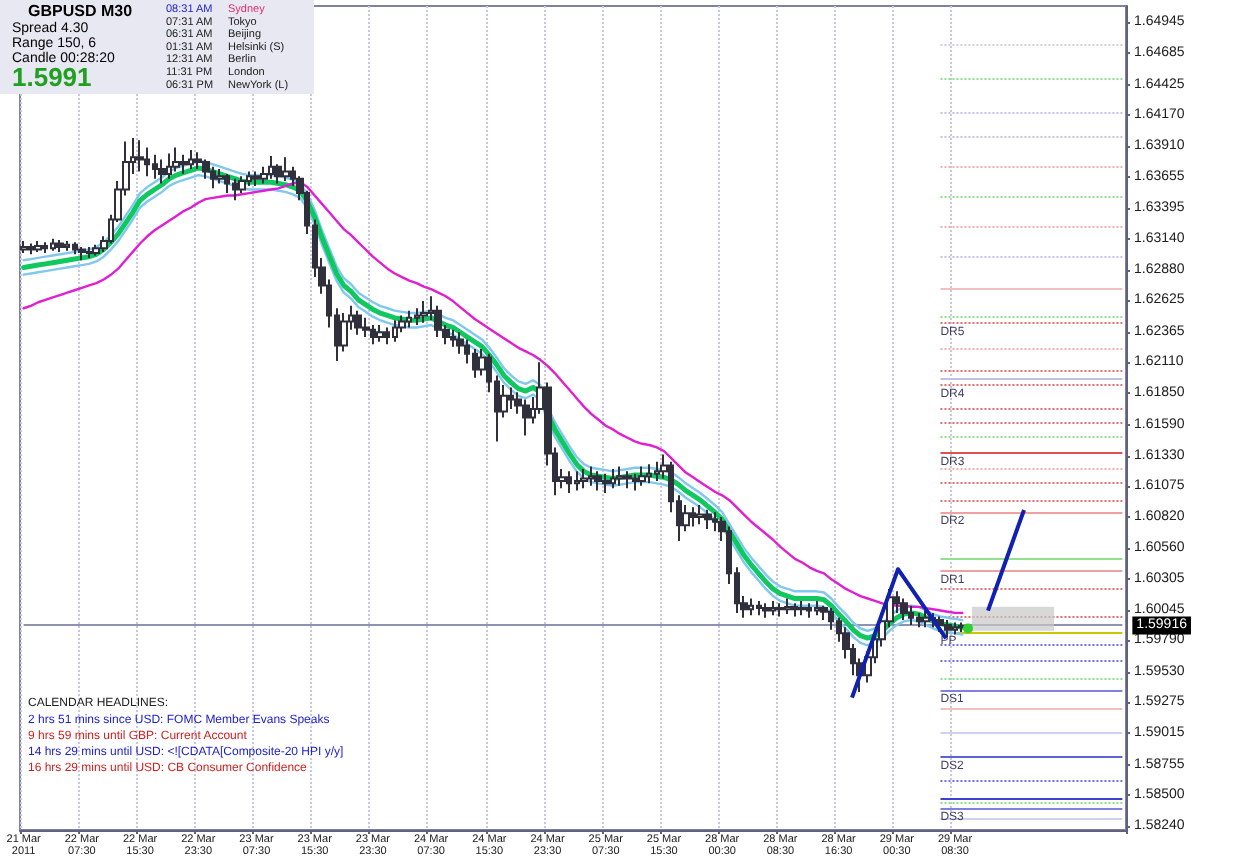 Image resolution: width=1250 pixels, height=858 pixels. Describe the element at coordinates (52, 77) in the screenshot. I see `annotation: 1.5991` at that location.